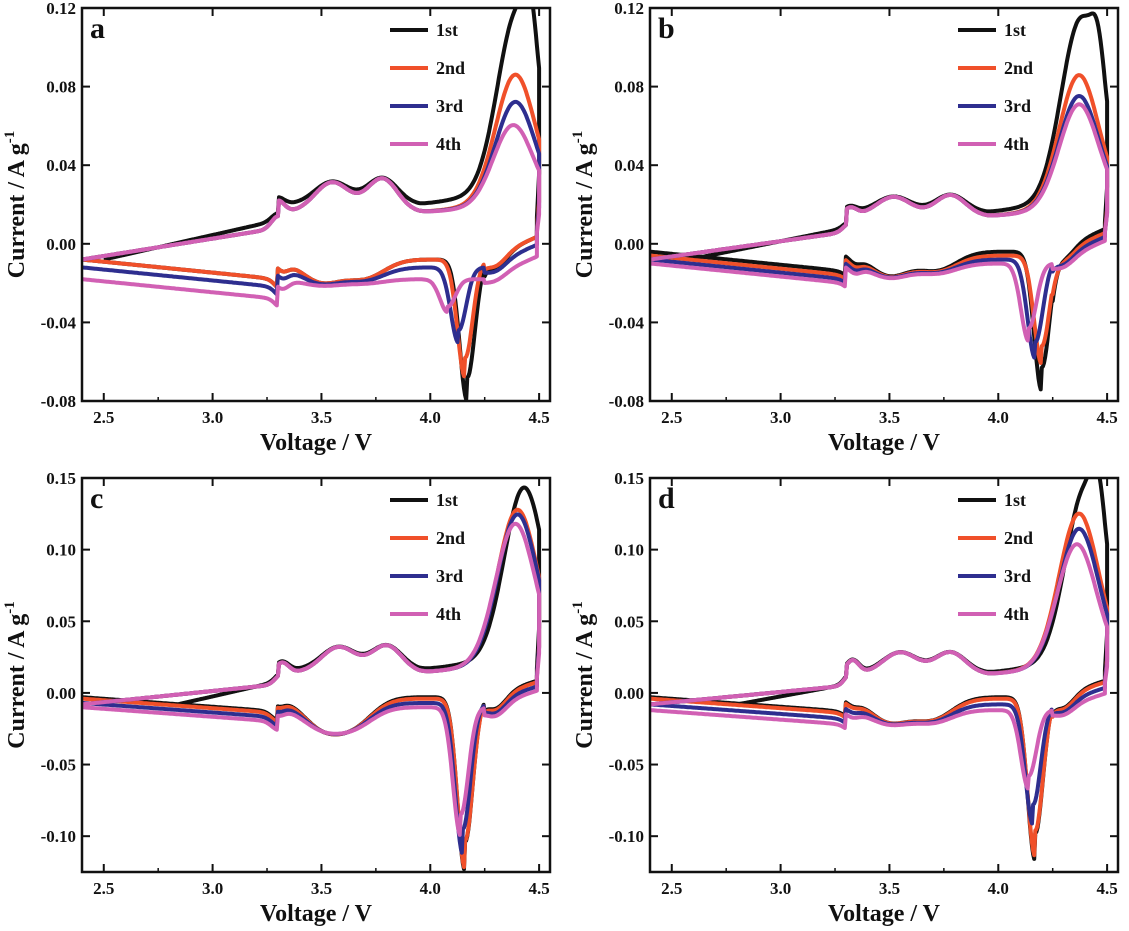  What do you see at coordinates (629, 165) in the screenshot?
I see `y-tick-label: 0.04` at bounding box center [629, 165].